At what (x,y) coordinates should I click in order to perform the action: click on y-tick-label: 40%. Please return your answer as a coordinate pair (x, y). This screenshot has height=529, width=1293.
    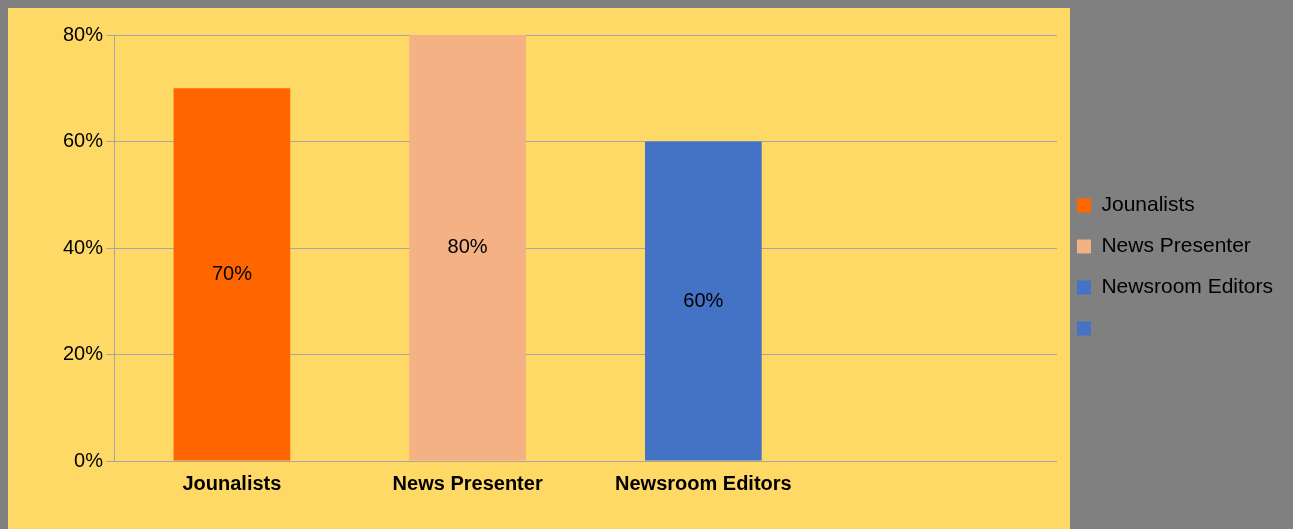
    Looking at the image, I should click on (83, 246).